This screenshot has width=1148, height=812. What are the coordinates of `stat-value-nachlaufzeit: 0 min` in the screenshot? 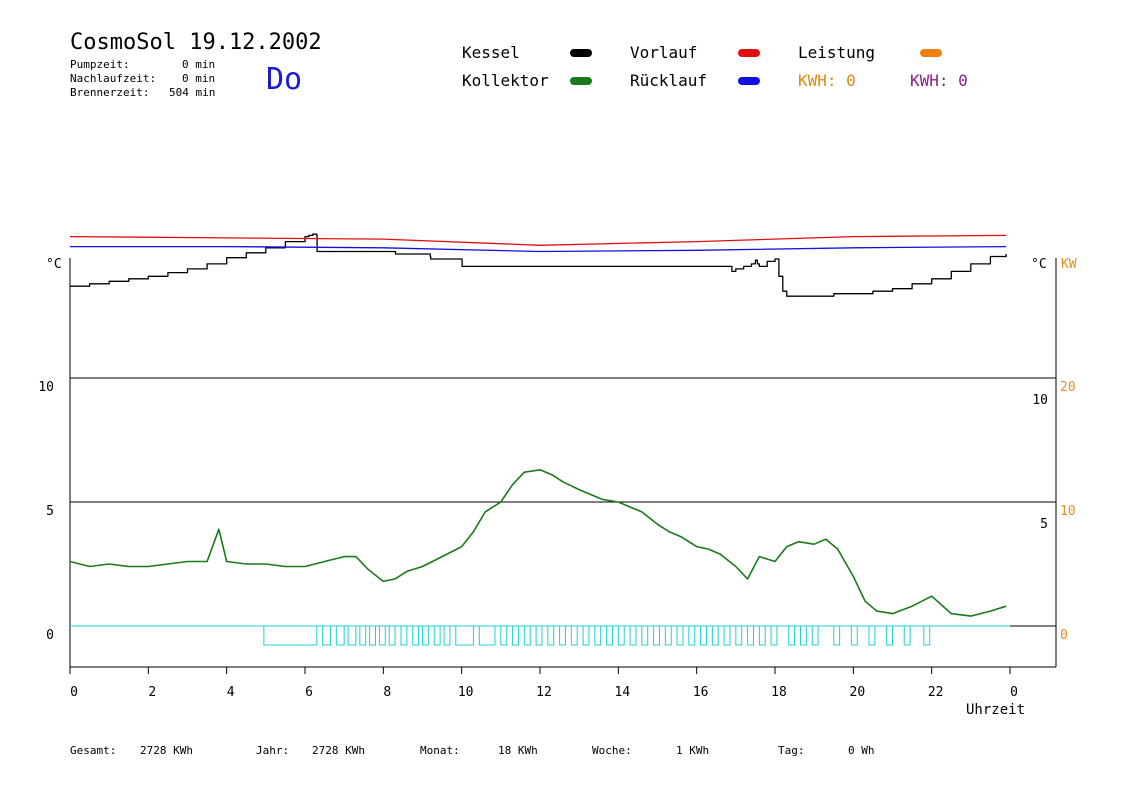 It's located at (199, 78).